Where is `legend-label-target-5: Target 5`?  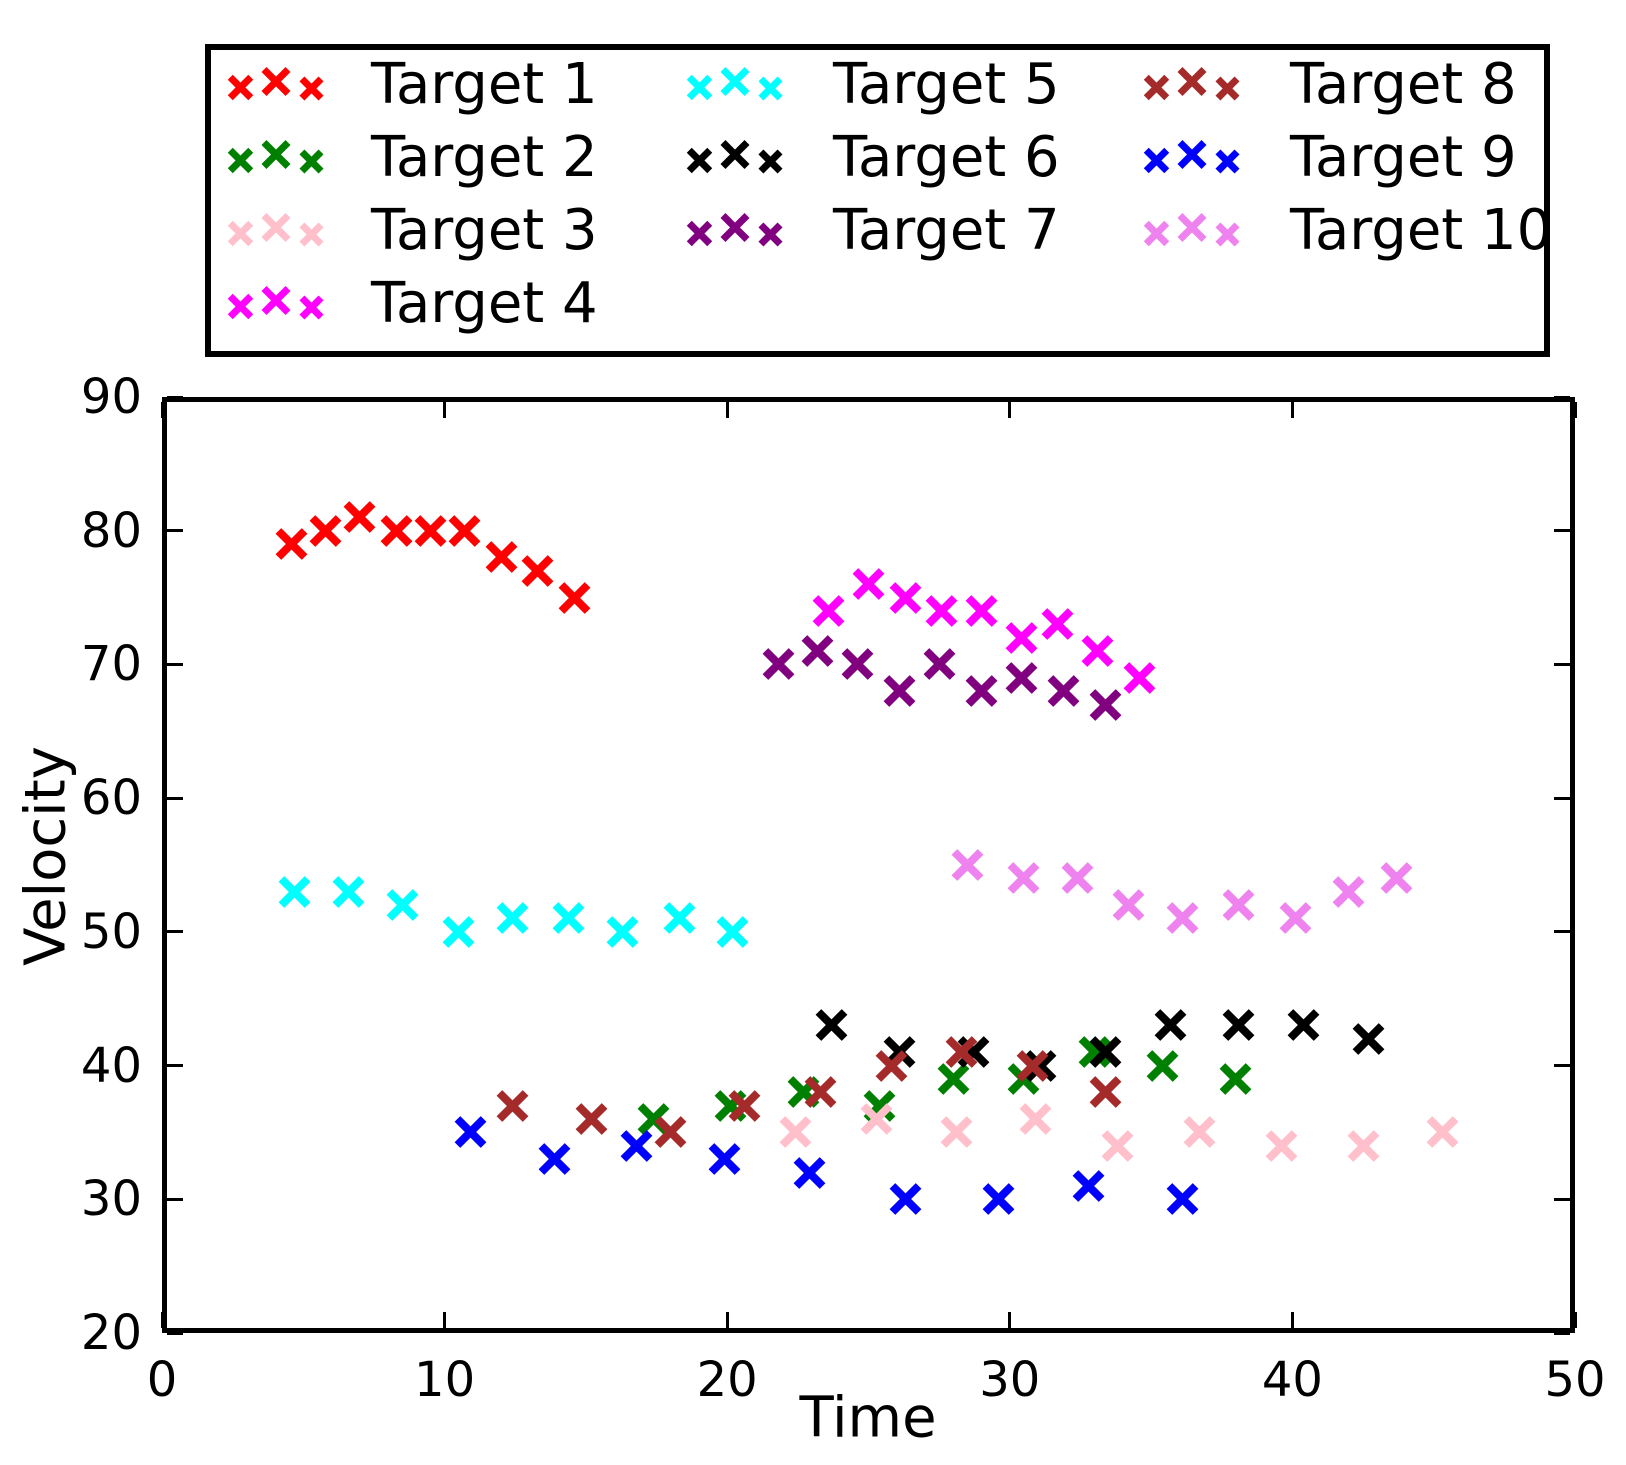
legend-label-target-5: Target 5 is located at coordinates (946, 84).